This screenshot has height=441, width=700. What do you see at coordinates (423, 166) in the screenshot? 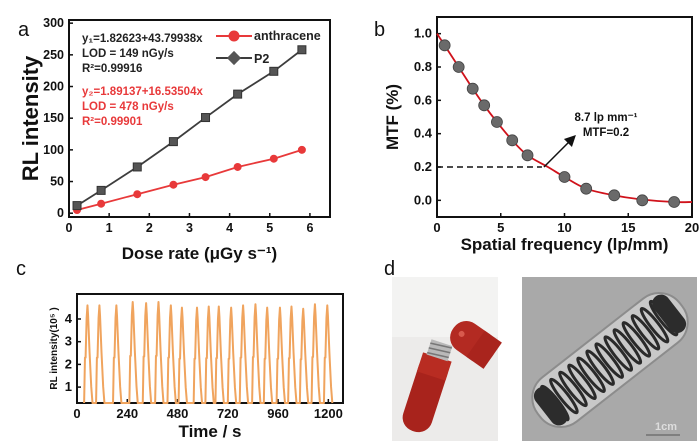
I see `y-tick-label: 0.2` at bounding box center [423, 166].